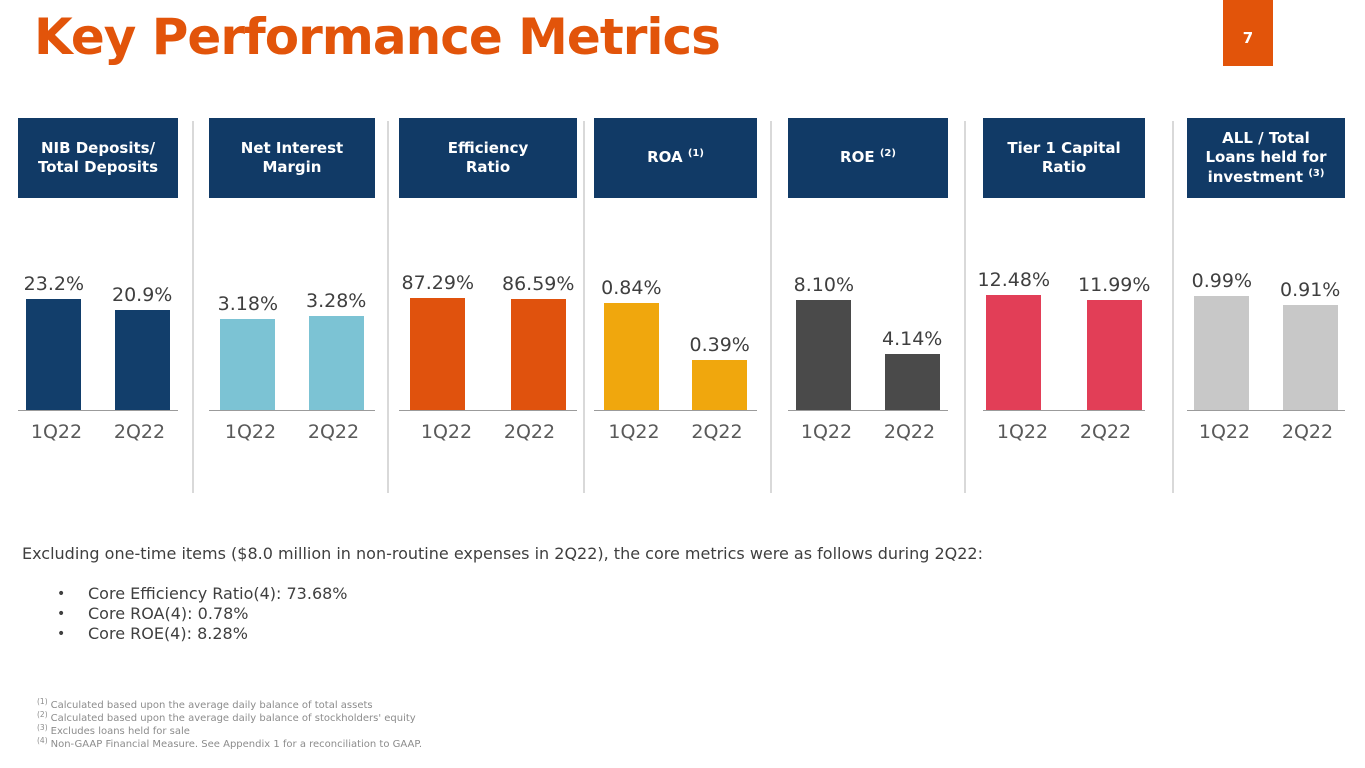 Image resolution: width=1365 pixels, height=768 pixels. I want to click on metric-panel-efficiency-ratio: Efficiency Ratio 87.29% 86.59% 1Q22 2Q22, so click(488, 288).